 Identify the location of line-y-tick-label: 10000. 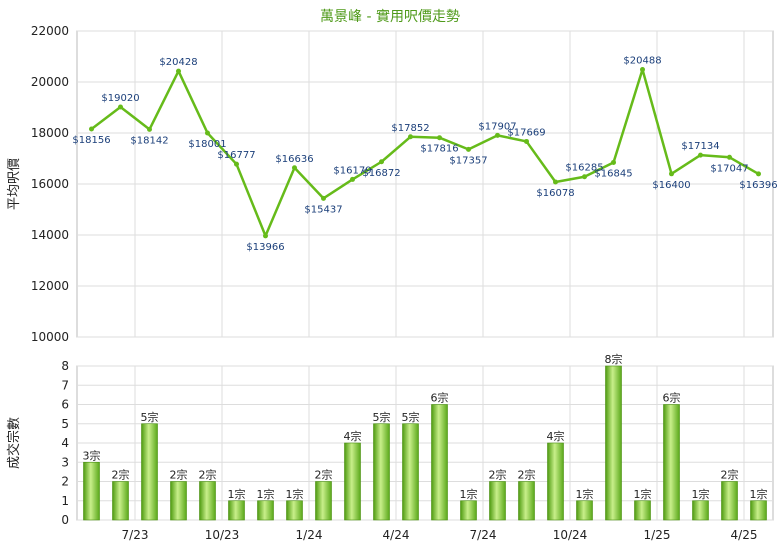
(50, 337).